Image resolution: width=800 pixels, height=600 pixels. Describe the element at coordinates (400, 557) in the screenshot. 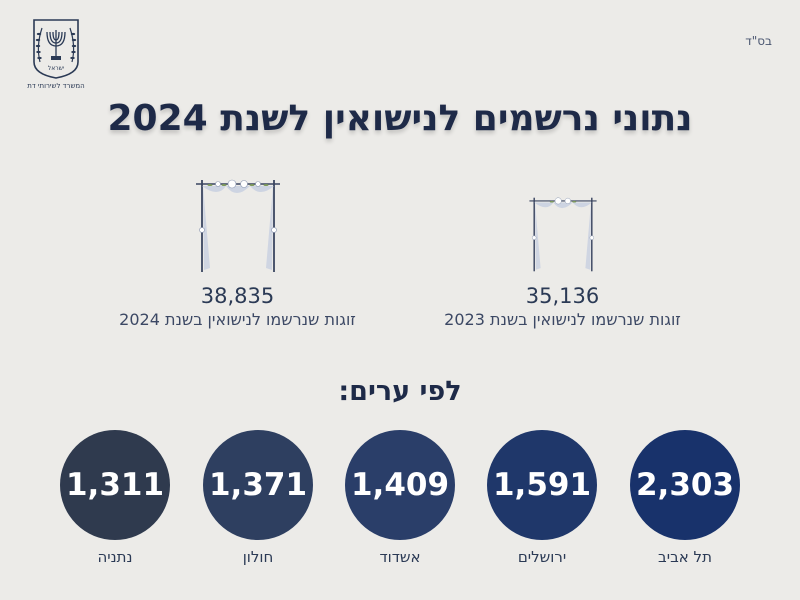

I see `city-name: אשדוד` at that location.